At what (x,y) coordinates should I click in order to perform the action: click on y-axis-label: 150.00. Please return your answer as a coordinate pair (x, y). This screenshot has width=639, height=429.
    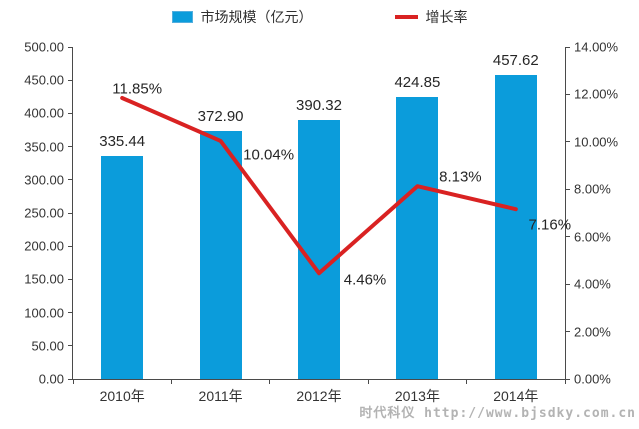
    Looking at the image, I should click on (44, 279).